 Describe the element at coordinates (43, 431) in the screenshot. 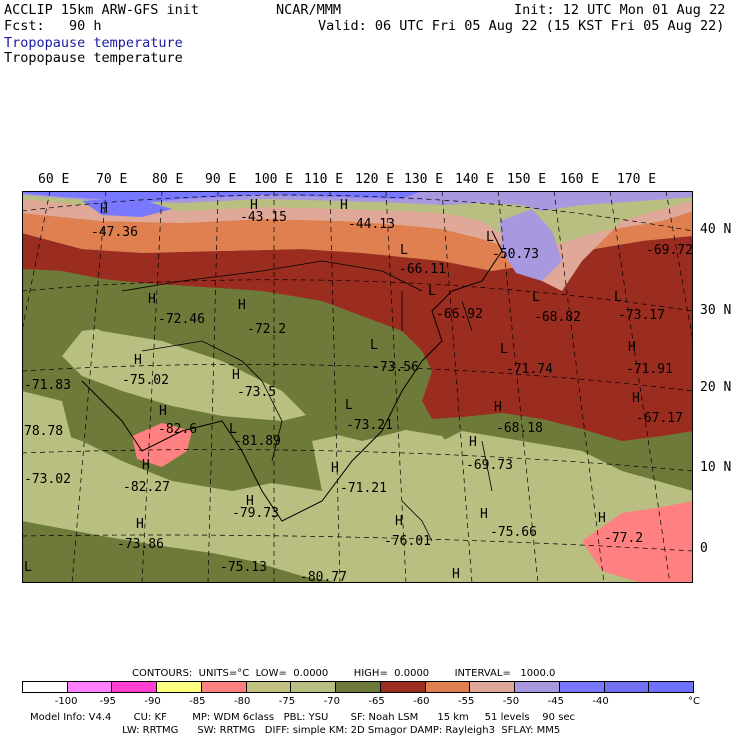

I see `extremum-value: 78.78` at that location.